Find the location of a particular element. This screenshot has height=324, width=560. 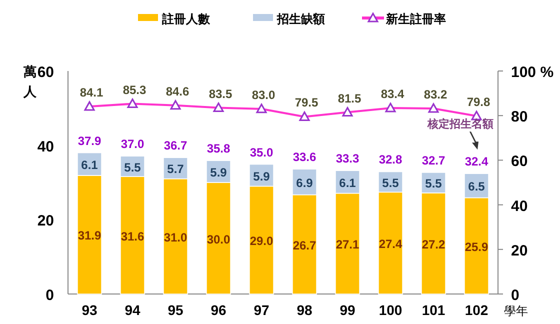

y2-tick-label: 80 is located at coordinates (519, 117).